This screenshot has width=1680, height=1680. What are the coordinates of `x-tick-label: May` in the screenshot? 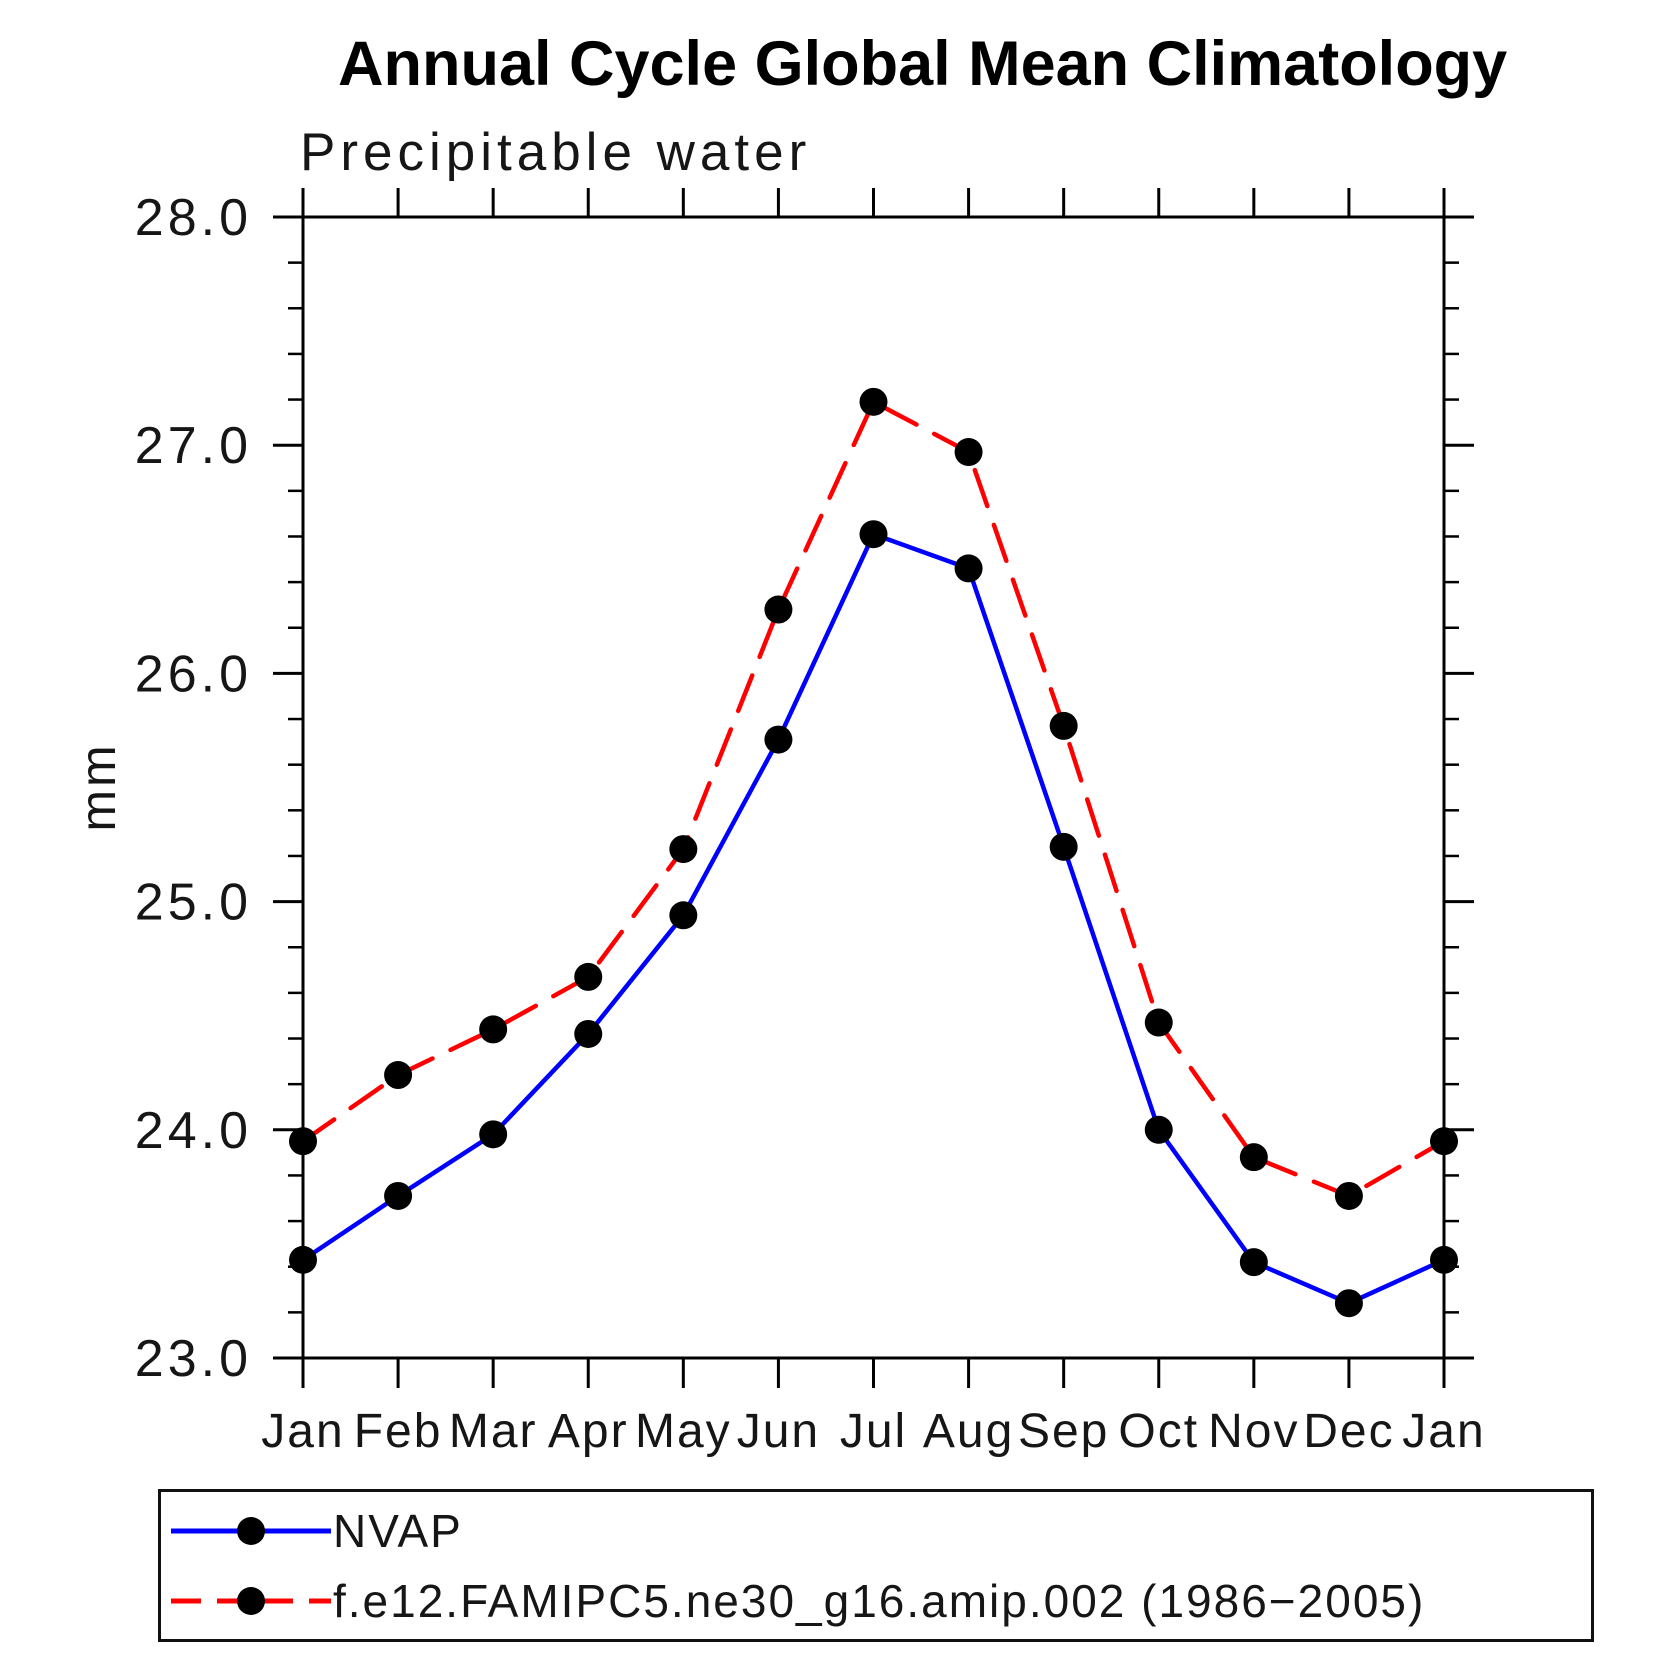 It's located at (683, 1431).